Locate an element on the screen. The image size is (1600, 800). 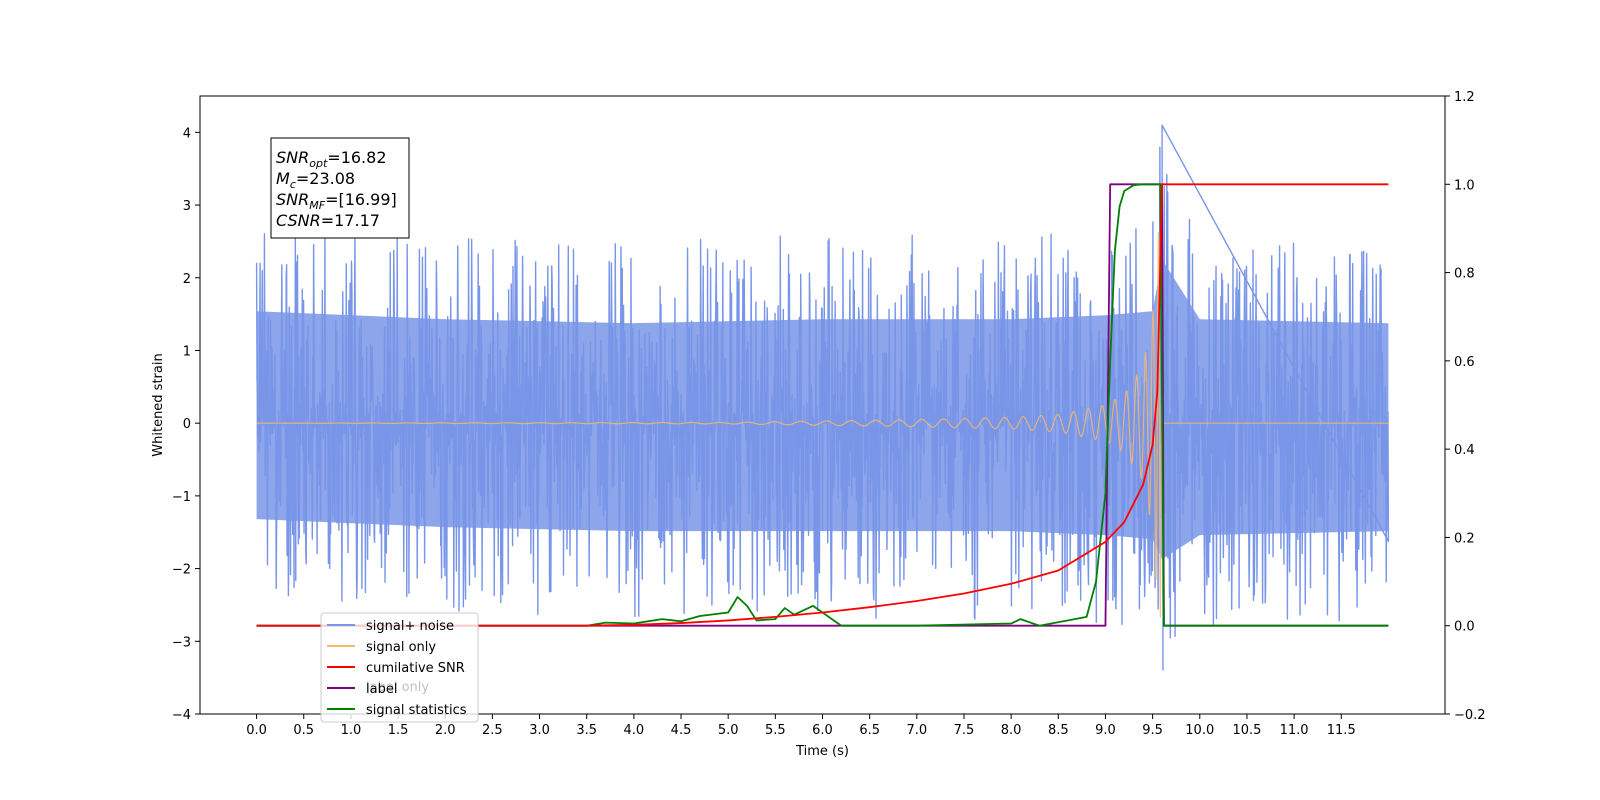
y-tick-label: −1 is located at coordinates (181, 497).